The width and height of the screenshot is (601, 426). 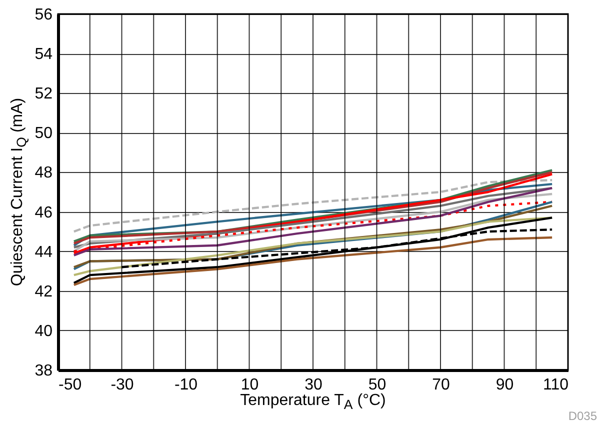 What do you see at coordinates (43, 94) in the screenshot?
I see `y-tick-label: 52` at bounding box center [43, 94].